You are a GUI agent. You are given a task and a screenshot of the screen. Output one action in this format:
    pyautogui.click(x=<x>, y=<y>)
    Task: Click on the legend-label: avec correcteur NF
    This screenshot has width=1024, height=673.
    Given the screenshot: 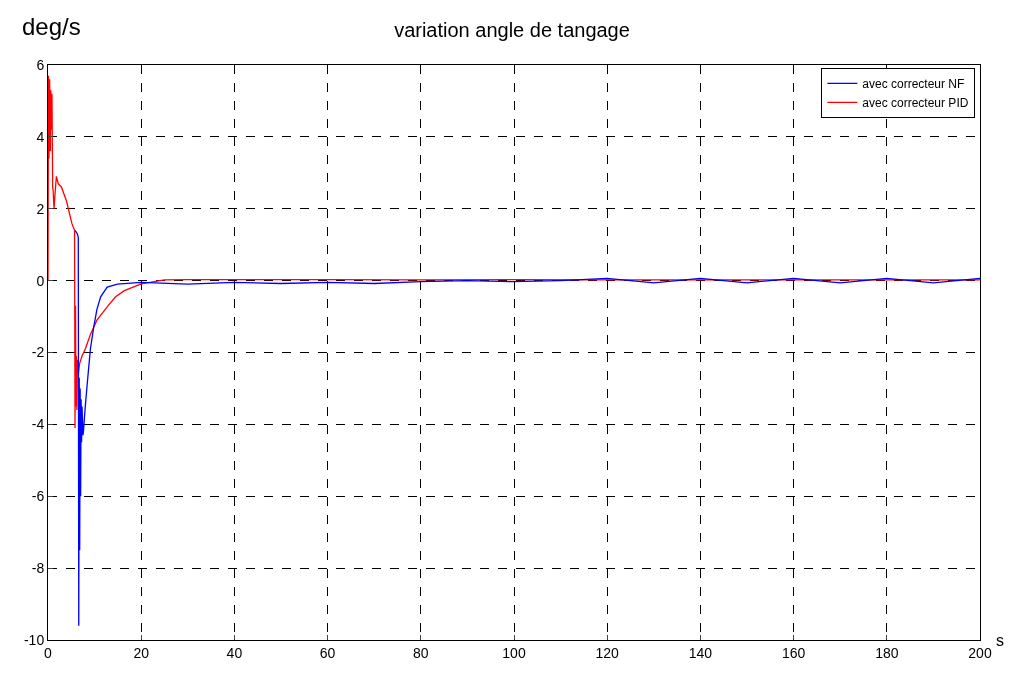 What is the action you would take?
    pyautogui.click(x=913, y=84)
    